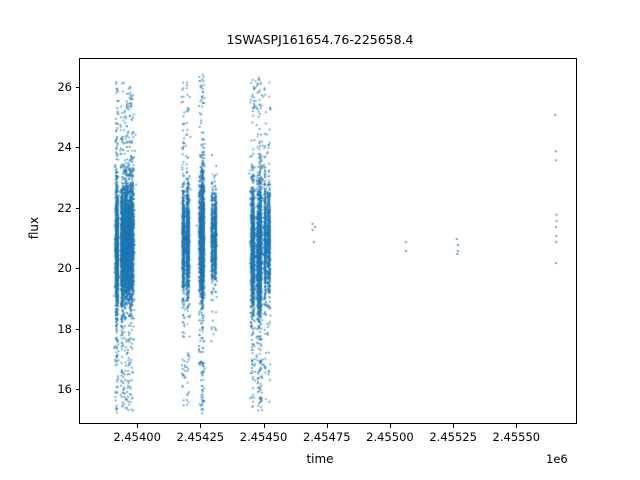 This screenshot has width=640, height=480. What do you see at coordinates (64, 389) in the screenshot?
I see `y-tick-label: 16` at bounding box center [64, 389].